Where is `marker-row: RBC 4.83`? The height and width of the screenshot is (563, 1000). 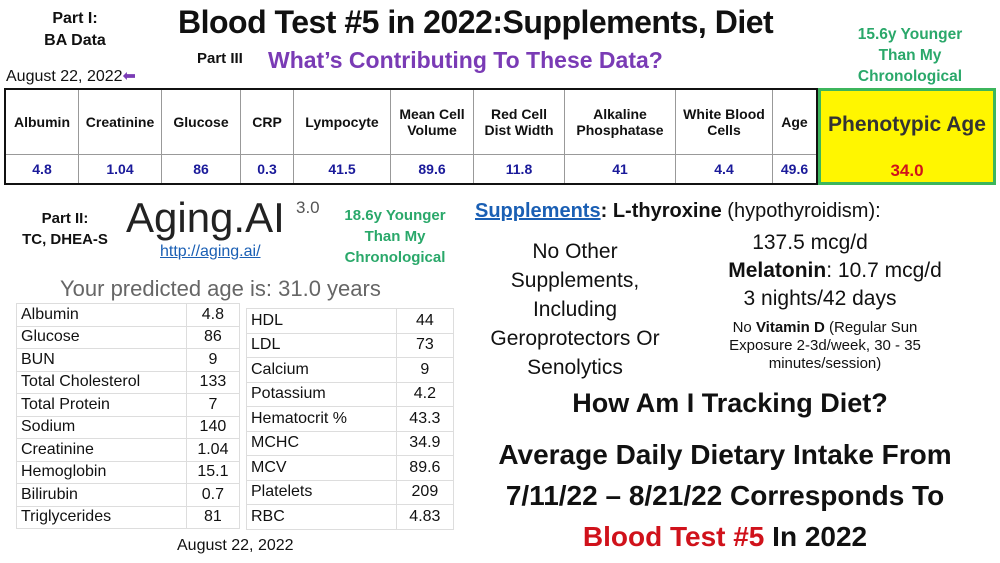
marker-row: RBC 4.83 is located at coordinates (350, 517).